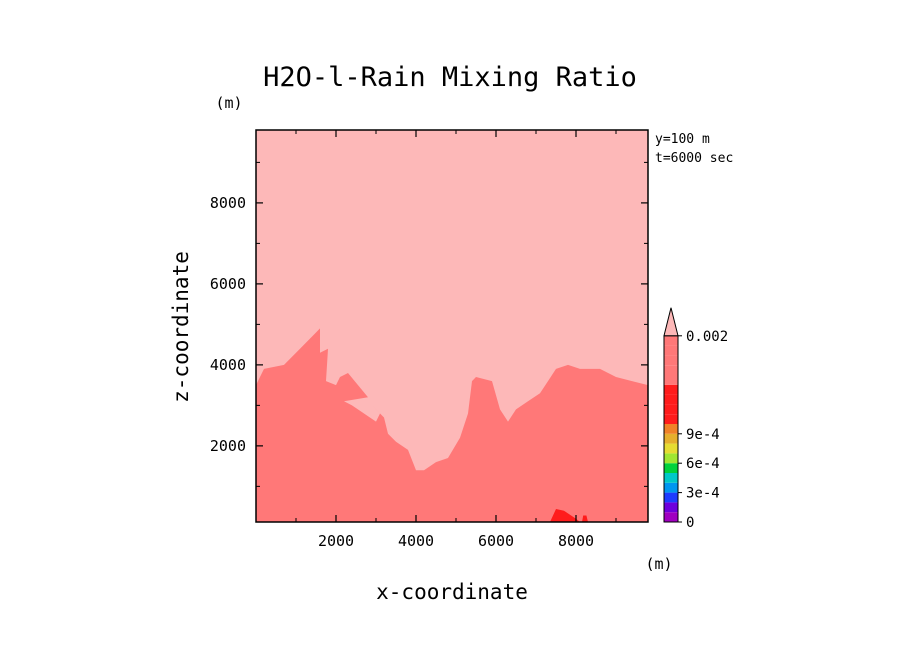 Image resolution: width=904 pixels, height=654 pixels. Describe the element at coordinates (703, 494) in the screenshot. I see `colorbar-label: 3e-4` at that location.